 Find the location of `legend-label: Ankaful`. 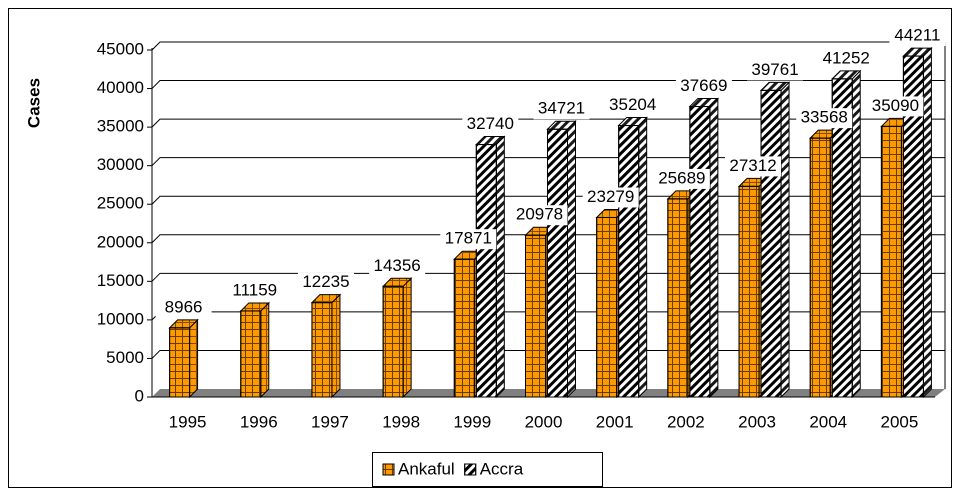

legend-label: Ankaful is located at coordinates (426, 468).